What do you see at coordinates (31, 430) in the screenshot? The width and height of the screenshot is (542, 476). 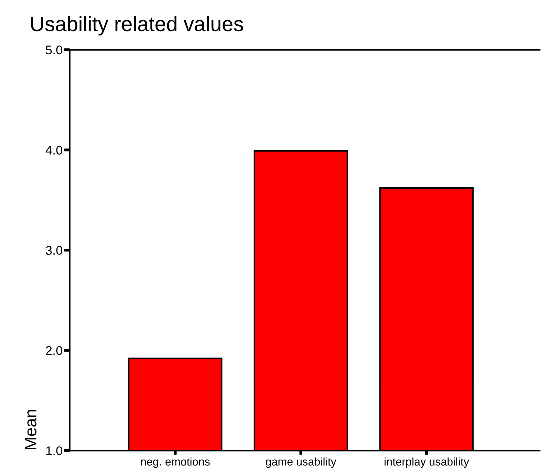 I see `y-axis-title: Mean` at bounding box center [31, 430].